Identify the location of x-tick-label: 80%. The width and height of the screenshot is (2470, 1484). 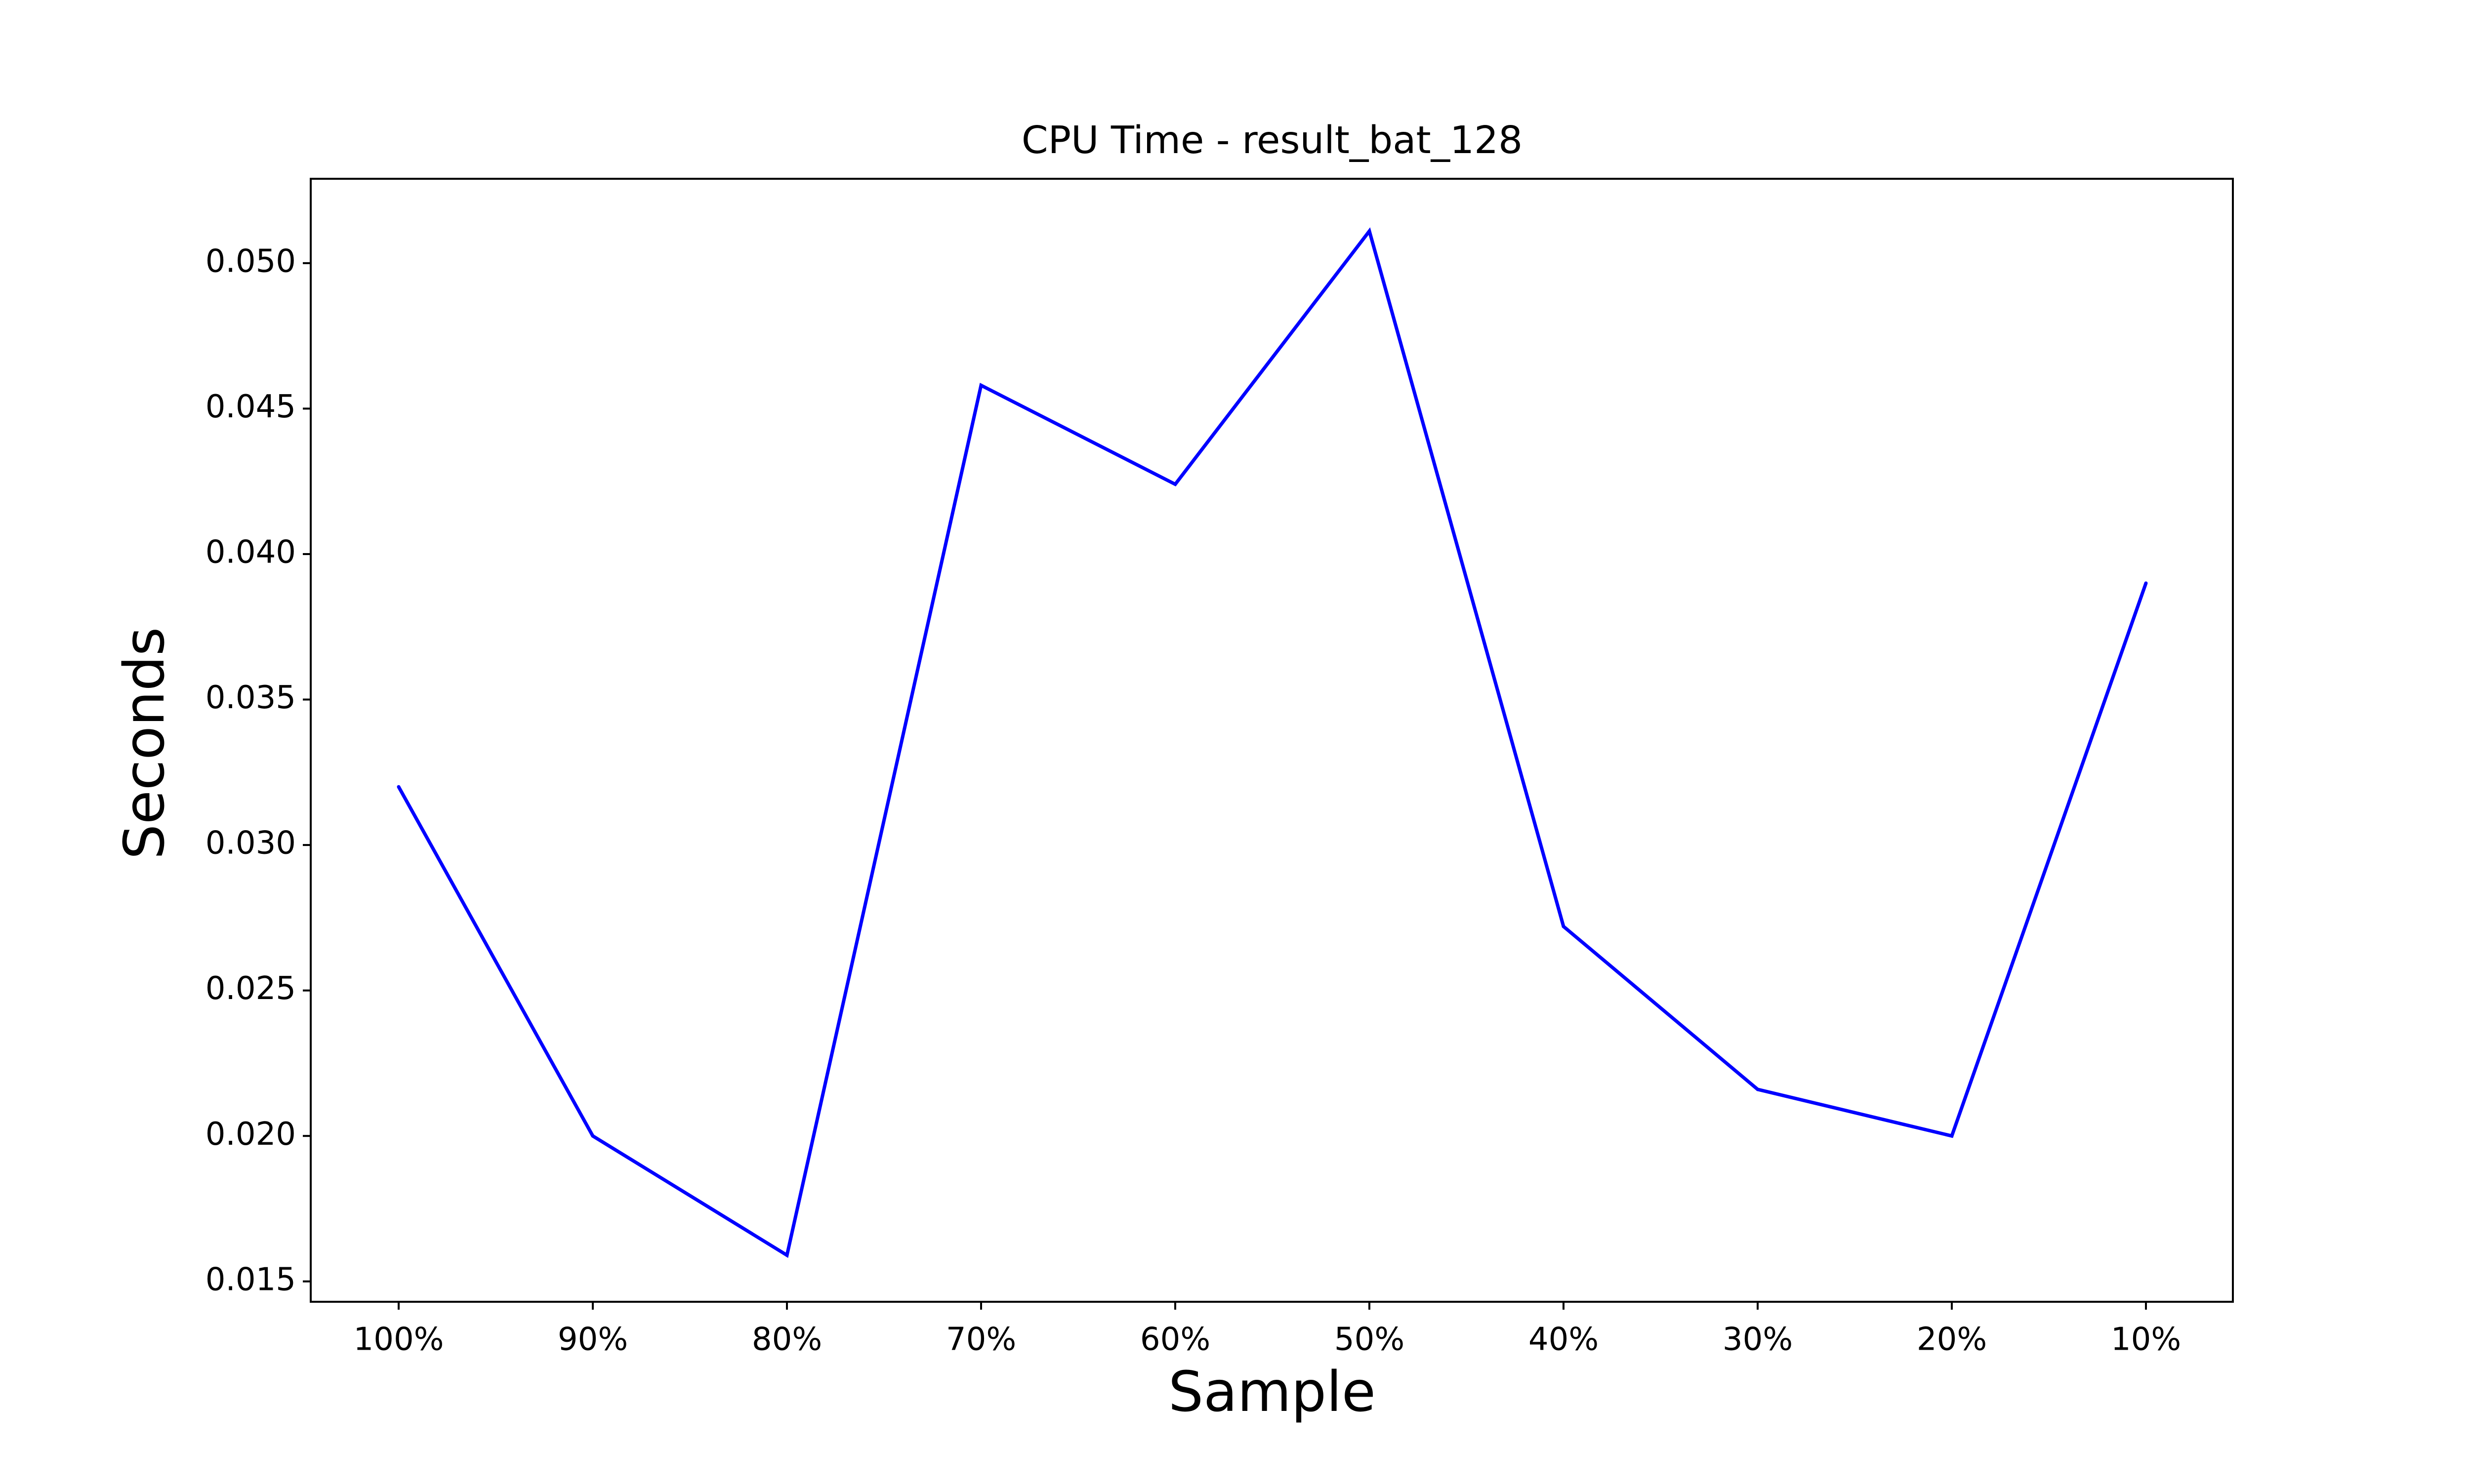
(787, 1340).